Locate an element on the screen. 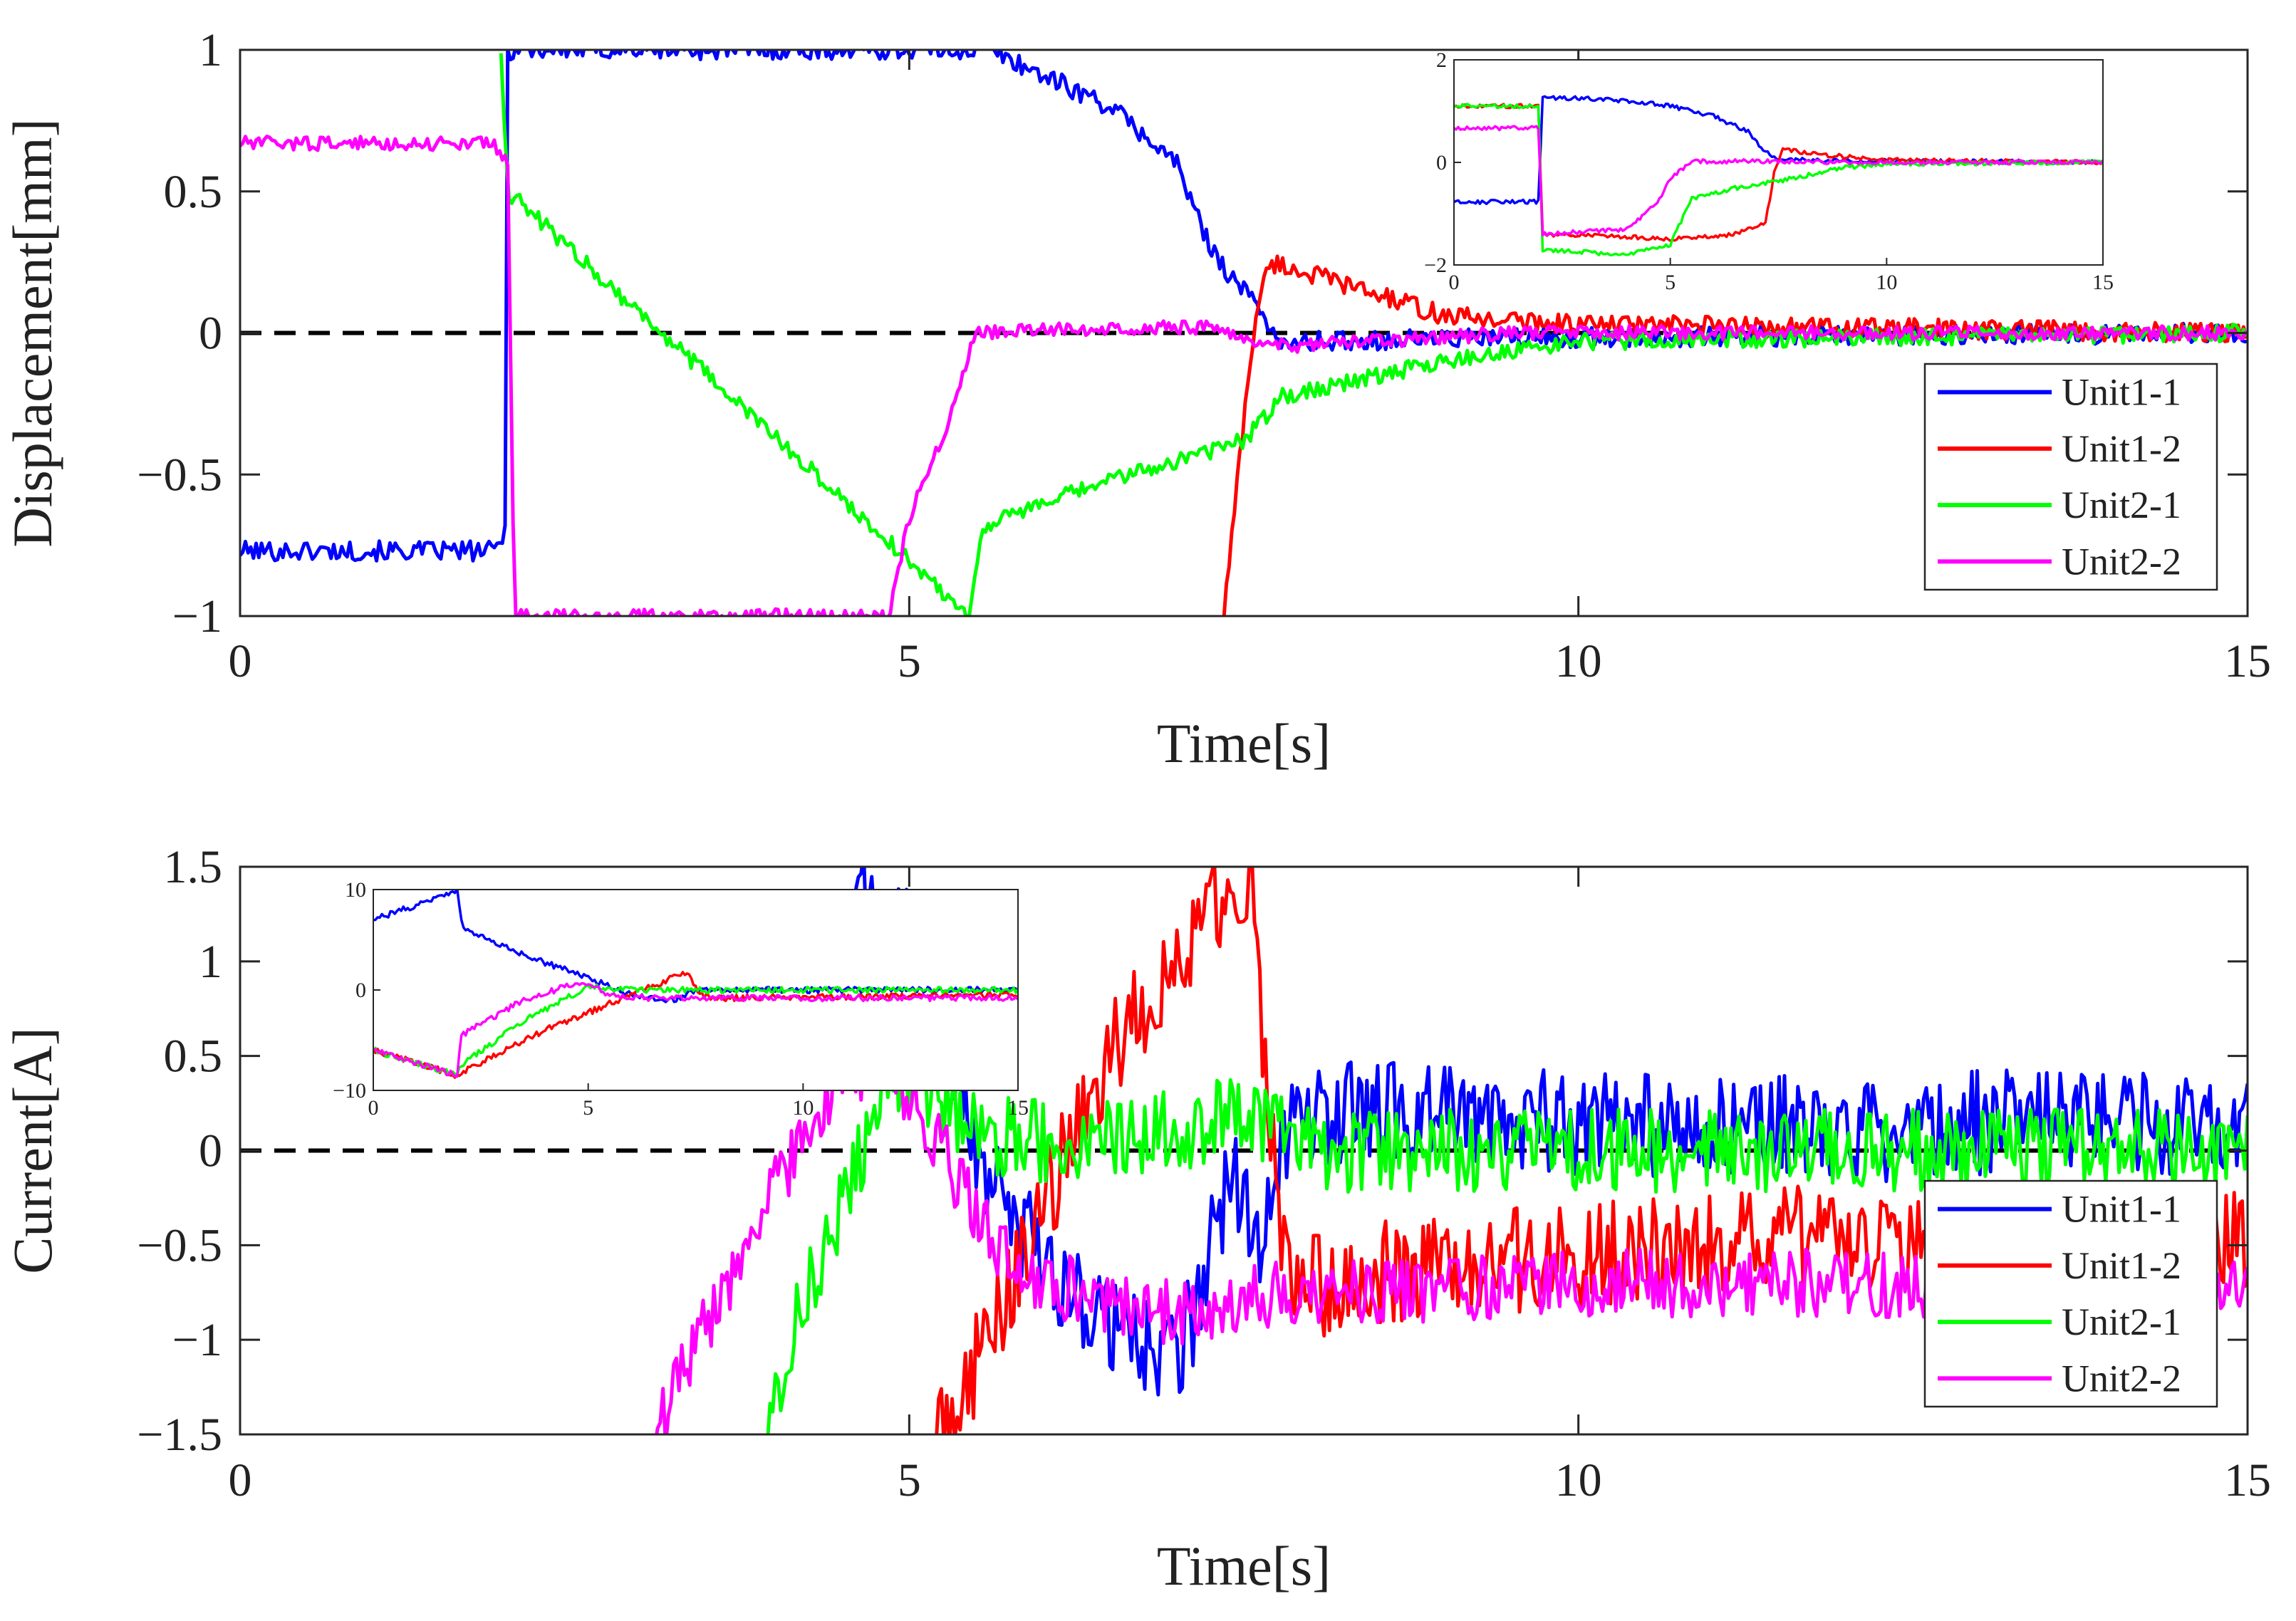  inset-chart: 0 5 10 15−202 is located at coordinates (1769, 171).